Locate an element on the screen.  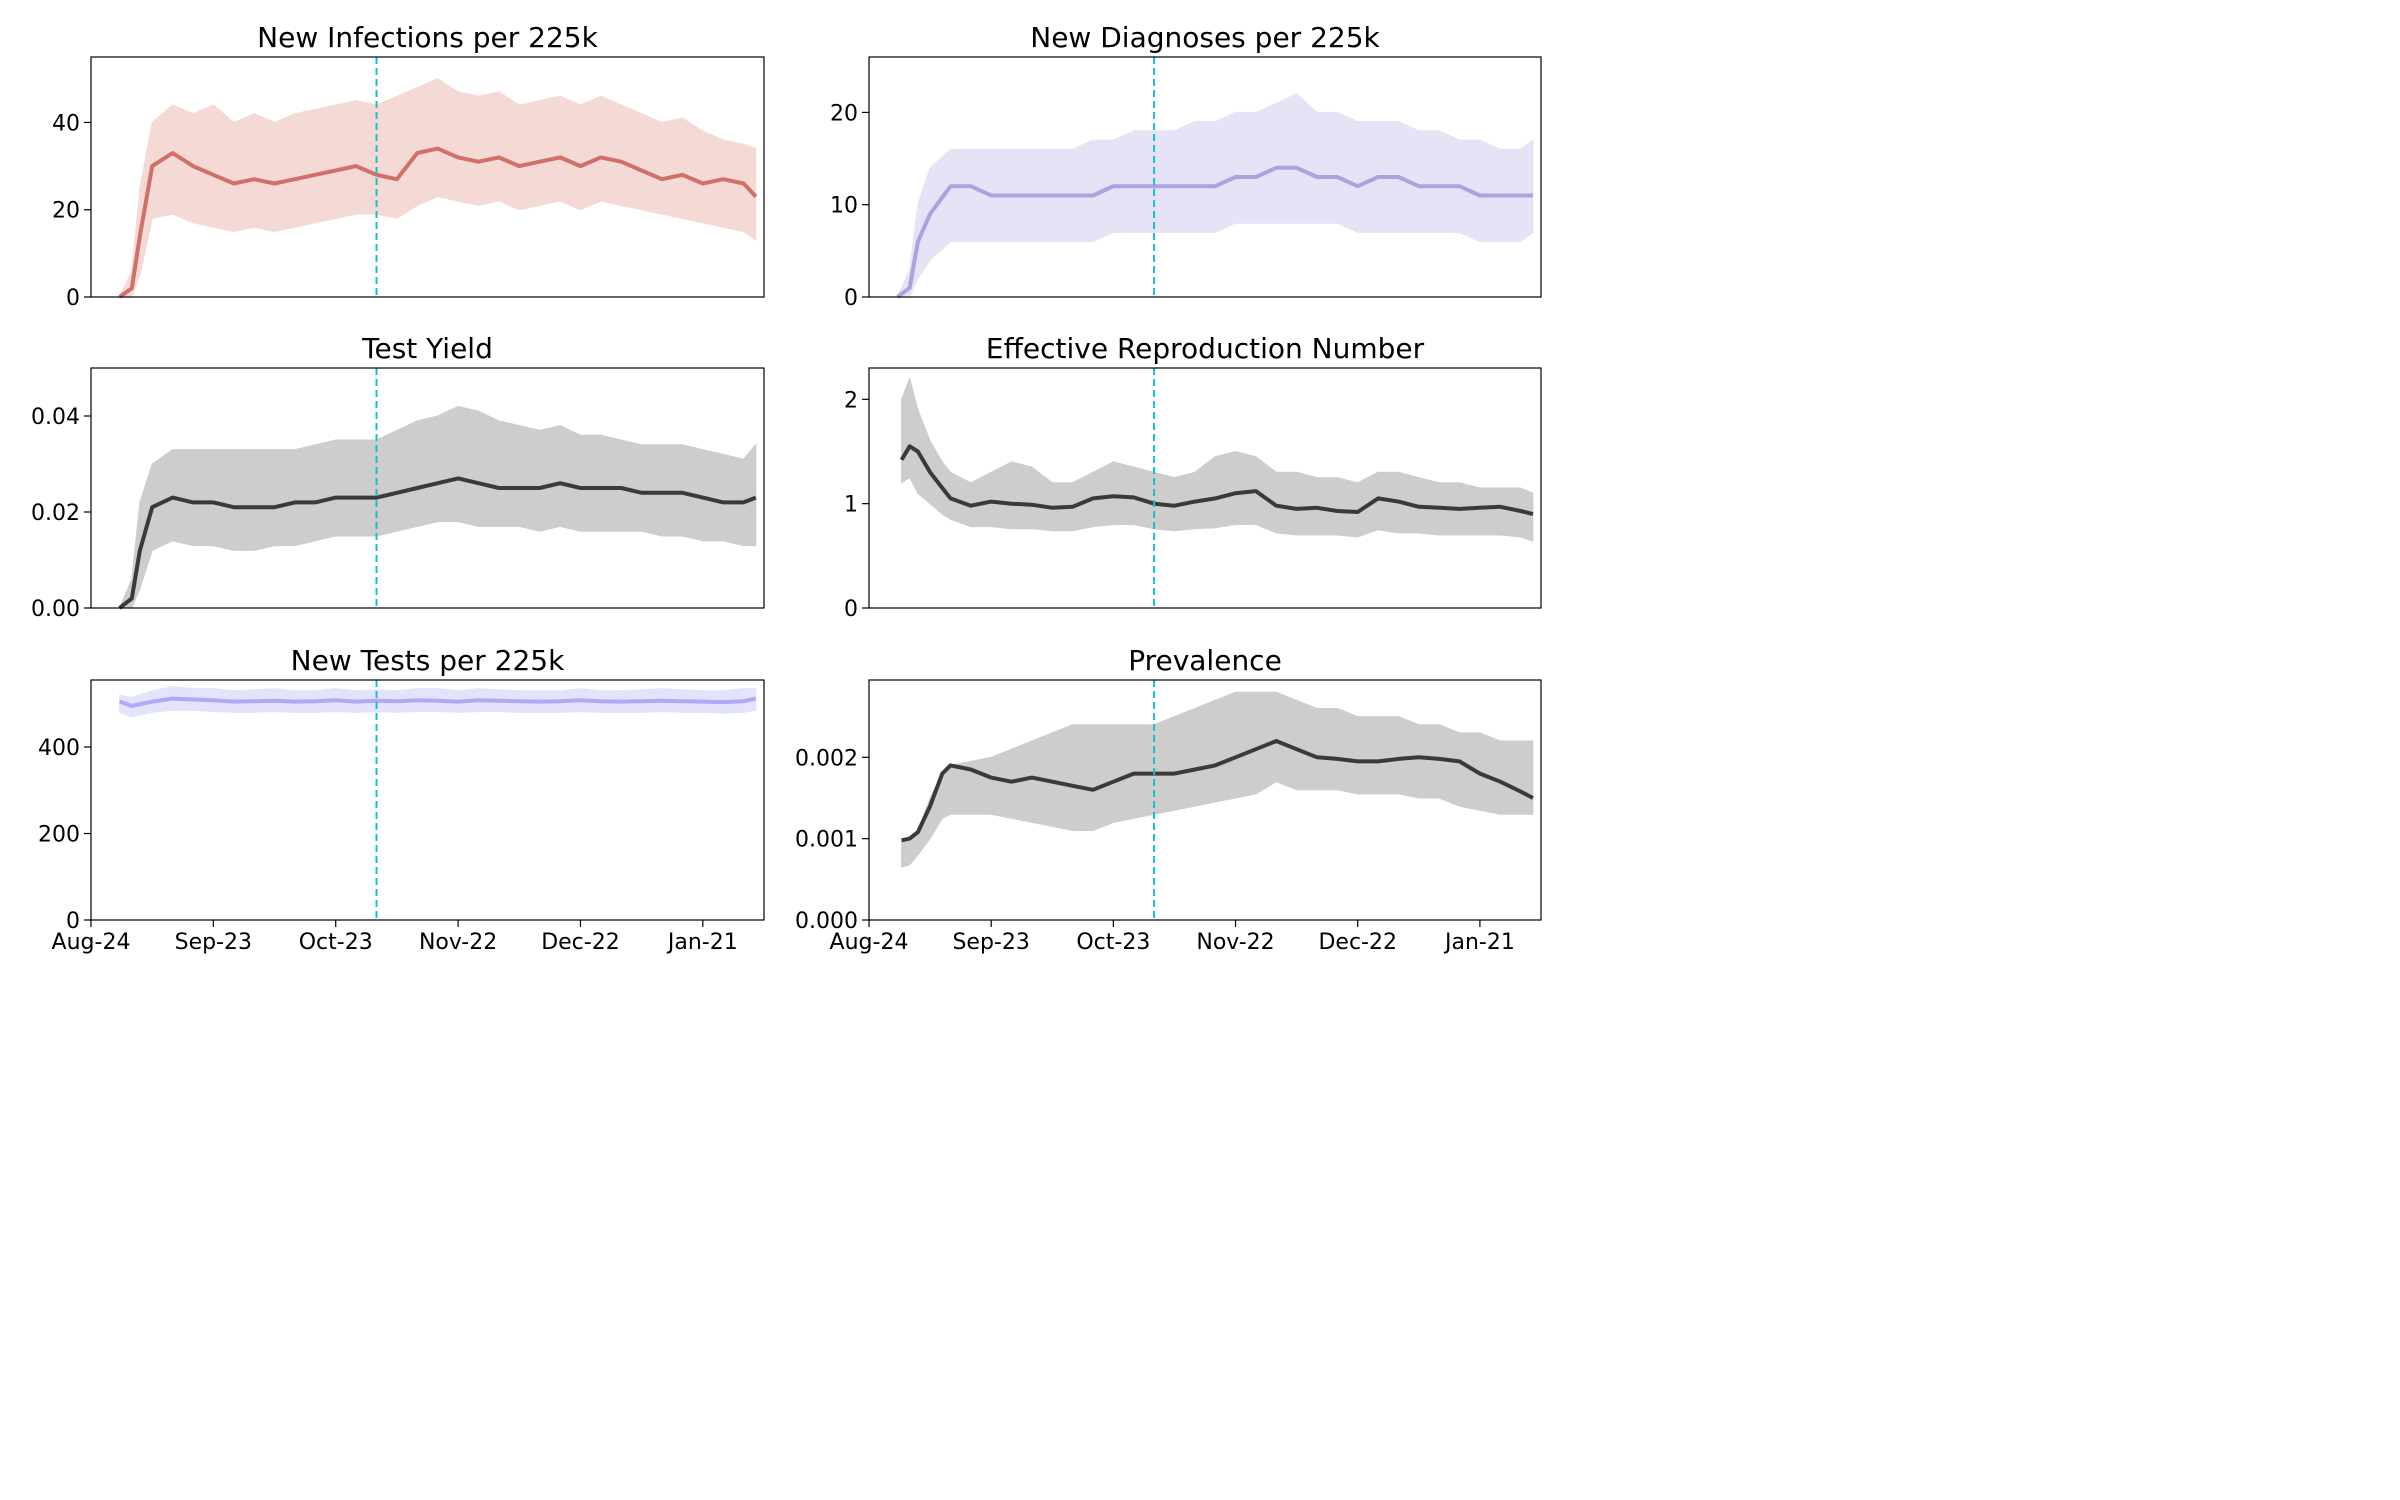
chart-panel-2: New Diagnoses per 225k 0 10 20 is located at coordinates (1186, 166).